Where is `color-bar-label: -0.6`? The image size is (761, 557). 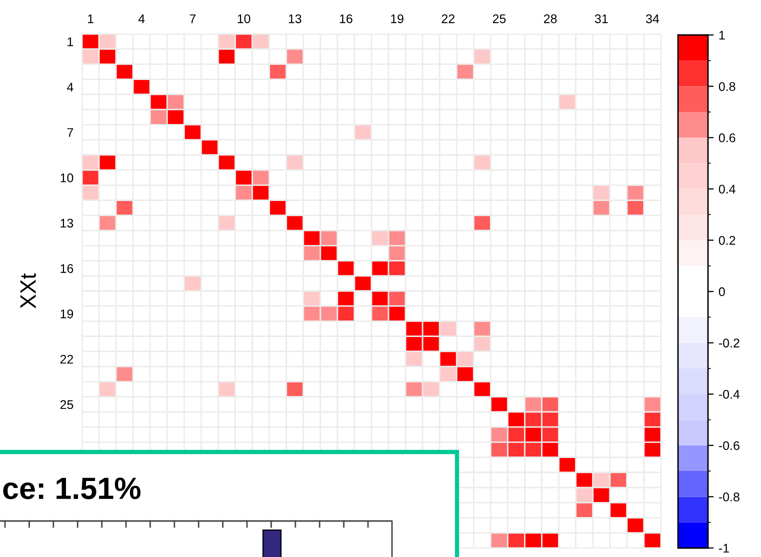
color-bar-label: -0.6 is located at coordinates (729, 445).